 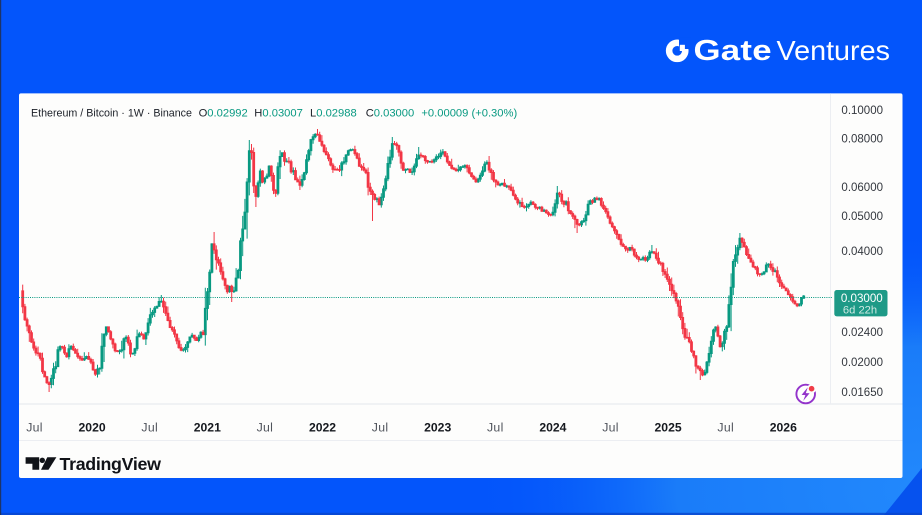 I want to click on svg-text: 0.02400, so click(x=862, y=333).